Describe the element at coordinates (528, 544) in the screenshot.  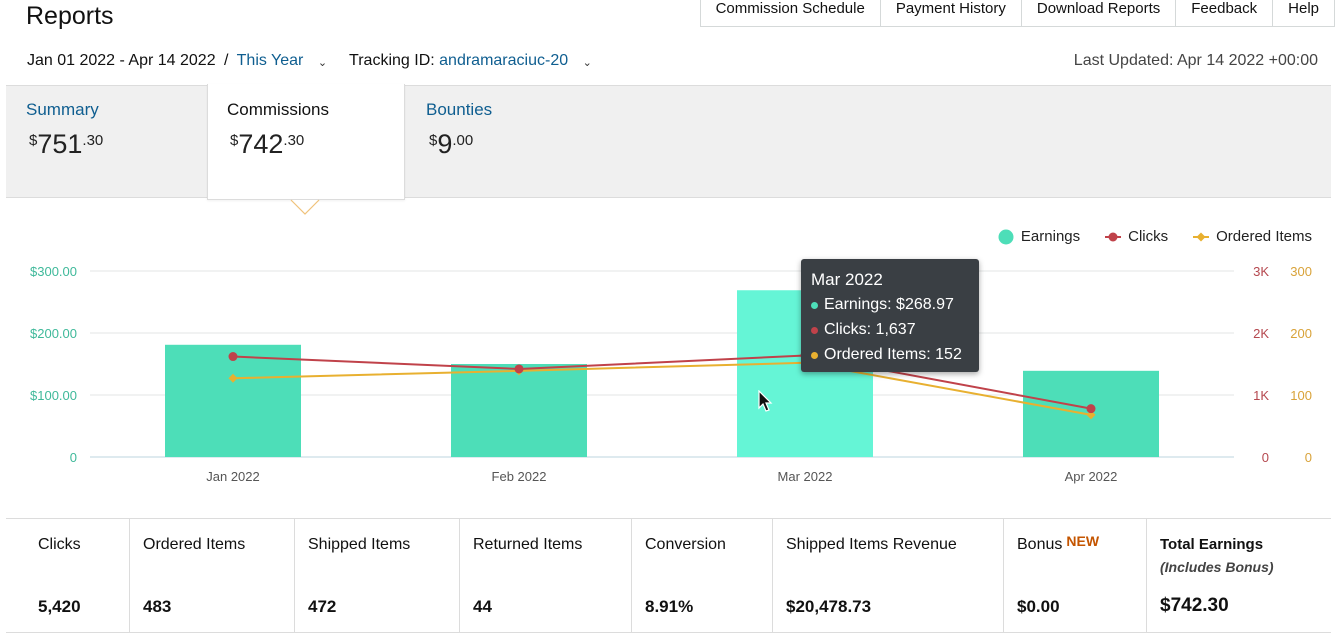
I see `stat-label: Returned Items` at that location.